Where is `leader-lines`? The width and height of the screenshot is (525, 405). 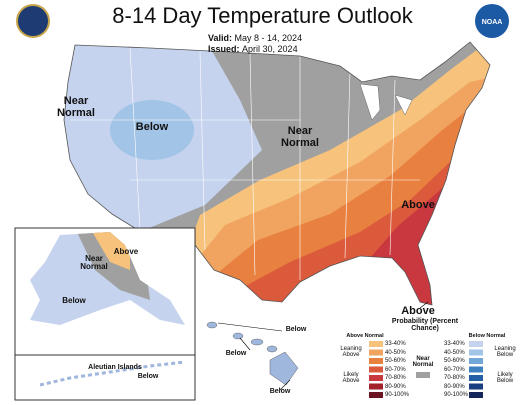
leader-lines is located at coordinates (323, 346).